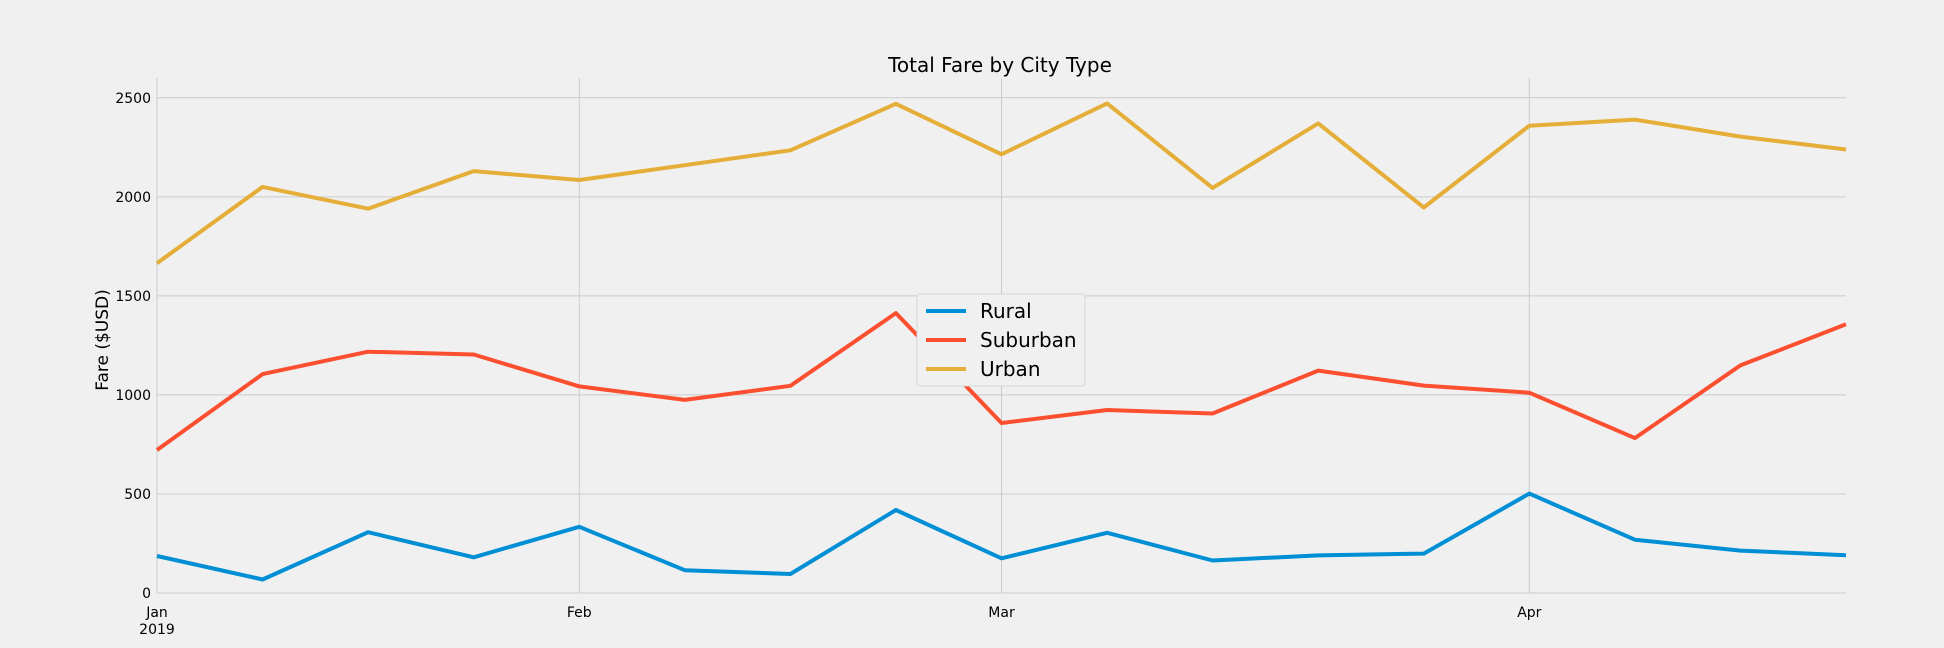 The height and width of the screenshot is (648, 1944). I want to click on x-tick-label: Mar, so click(1001, 613).